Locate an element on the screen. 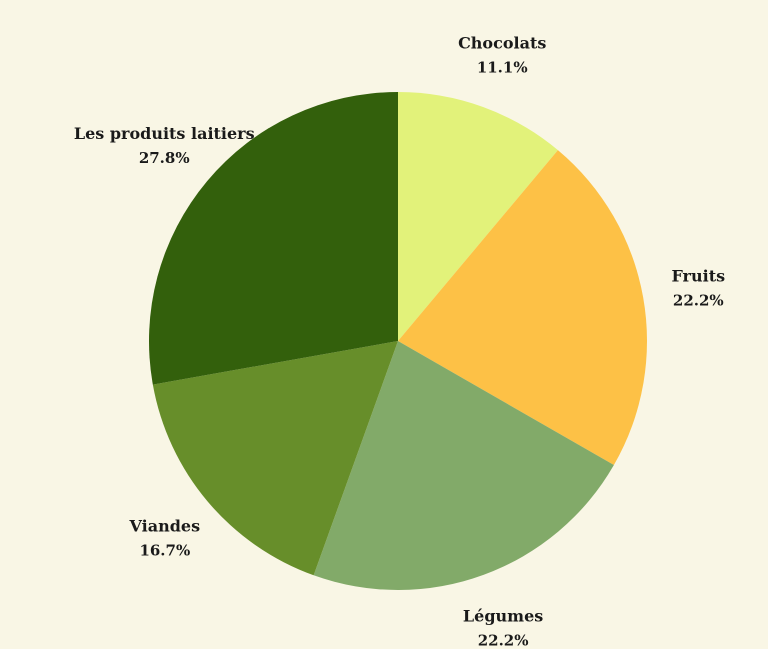 This screenshot has width=768, height=649. slice-pct-fruits: 22.2% is located at coordinates (698, 301).